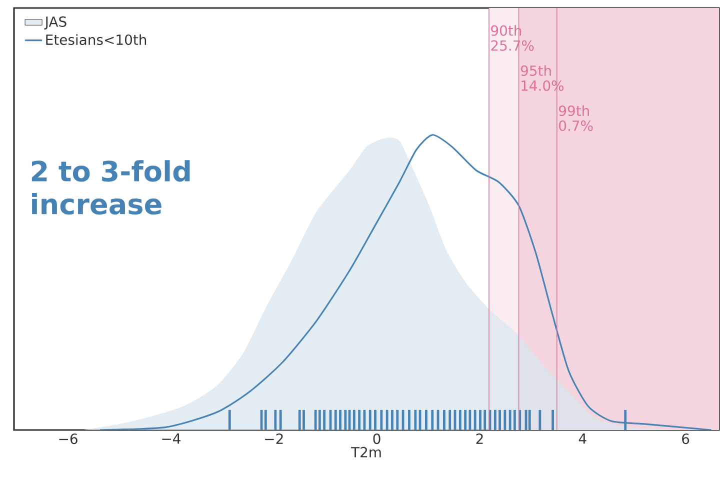  What do you see at coordinates (55, 23) in the screenshot?
I see `legend-label: JAS` at bounding box center [55, 23].